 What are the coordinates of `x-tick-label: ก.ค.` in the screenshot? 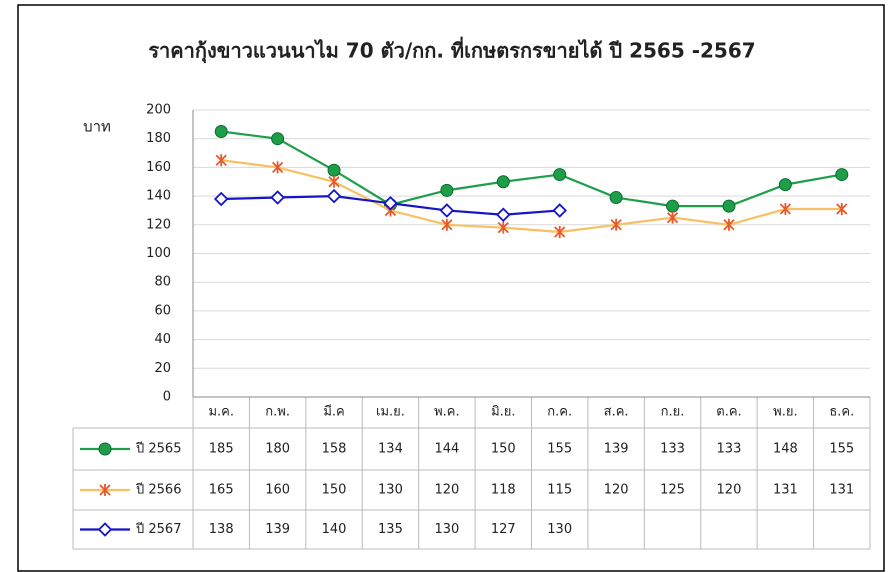 It's located at (559, 412).